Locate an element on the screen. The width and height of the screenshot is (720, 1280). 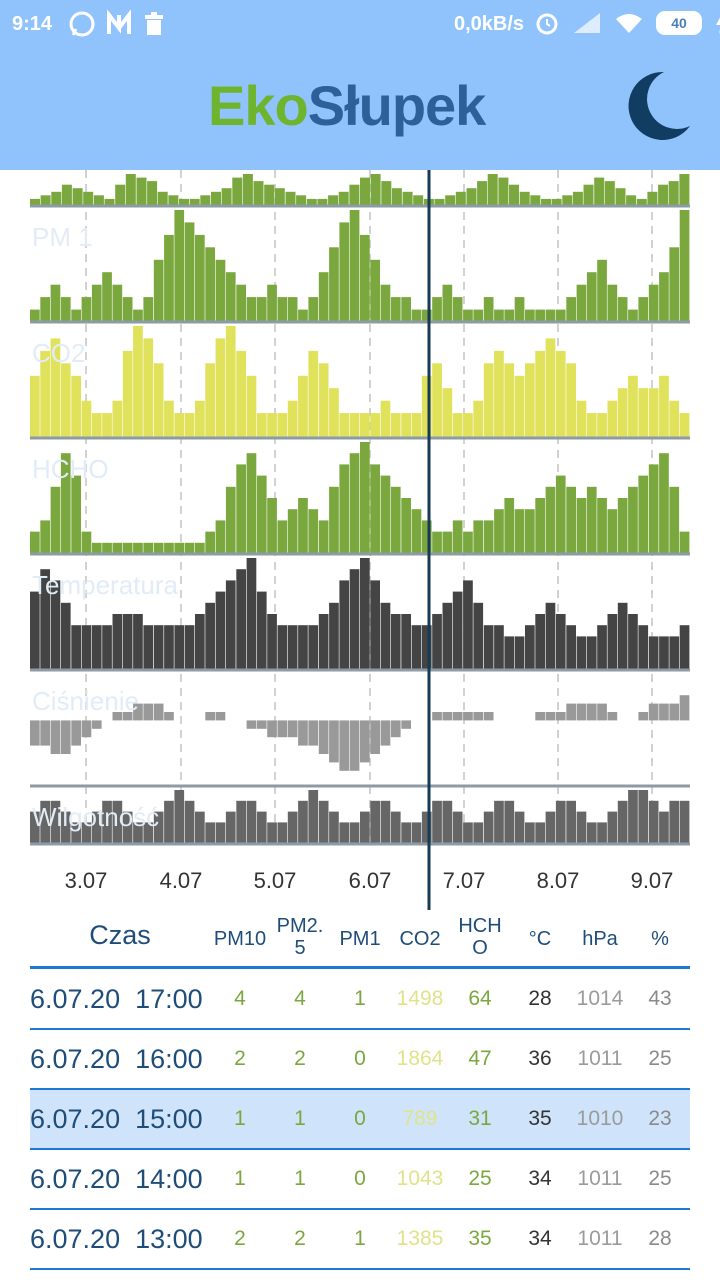
header-pm25: PM2. 5 is located at coordinates (300, 937).